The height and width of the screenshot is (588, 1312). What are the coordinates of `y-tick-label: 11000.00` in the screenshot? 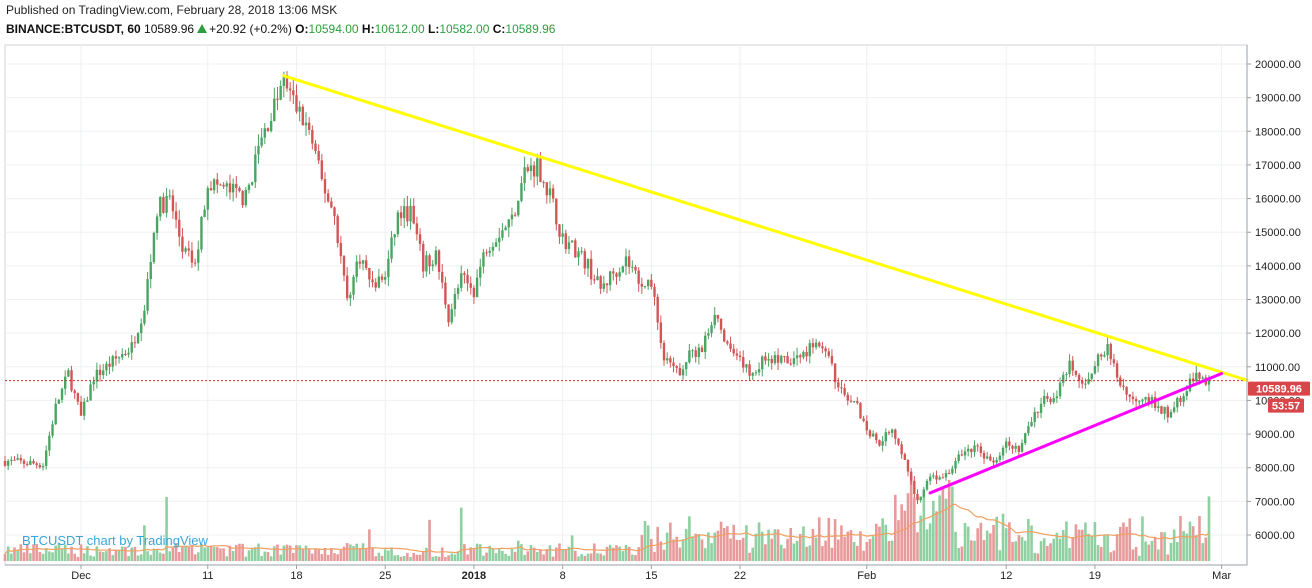 It's located at (1277, 368).